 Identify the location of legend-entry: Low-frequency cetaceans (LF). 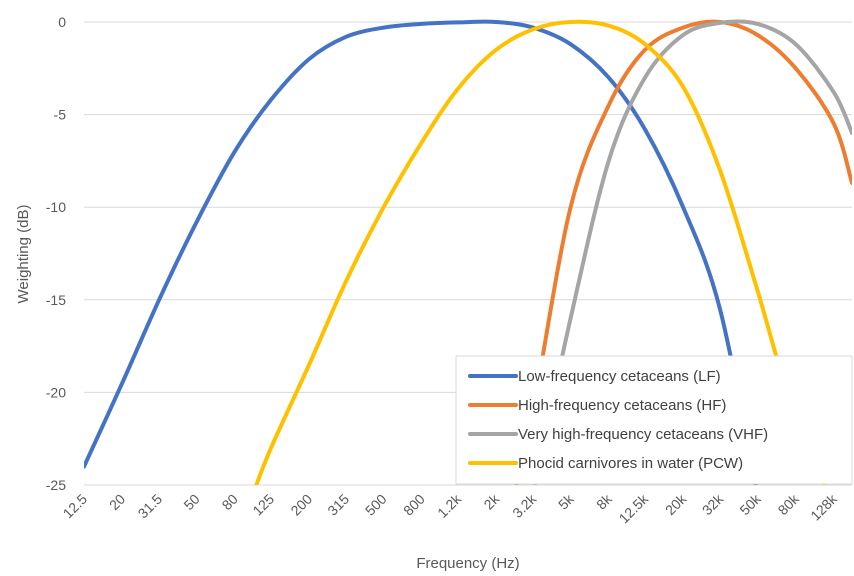
(619, 376).